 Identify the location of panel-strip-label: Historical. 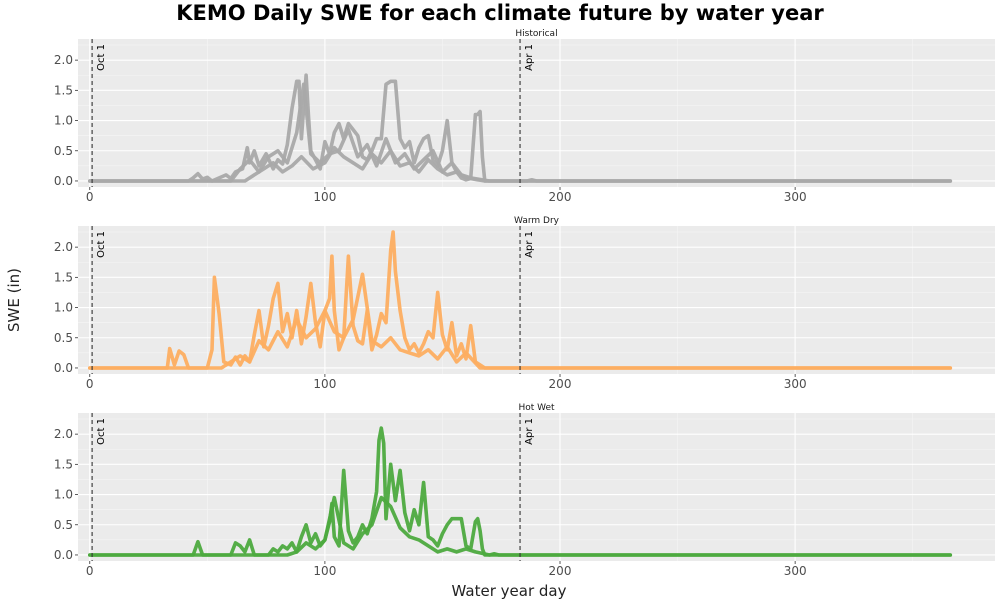
(536, 34).